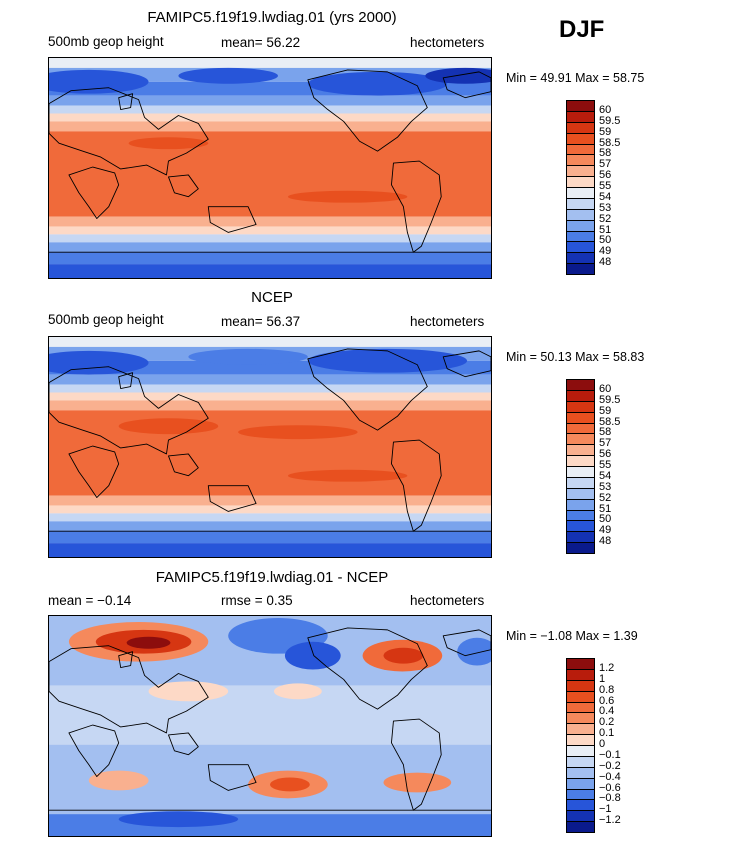  Describe the element at coordinates (90, 600) in the screenshot. I see `panel-3-mean-label: mean = −0.14` at that location.